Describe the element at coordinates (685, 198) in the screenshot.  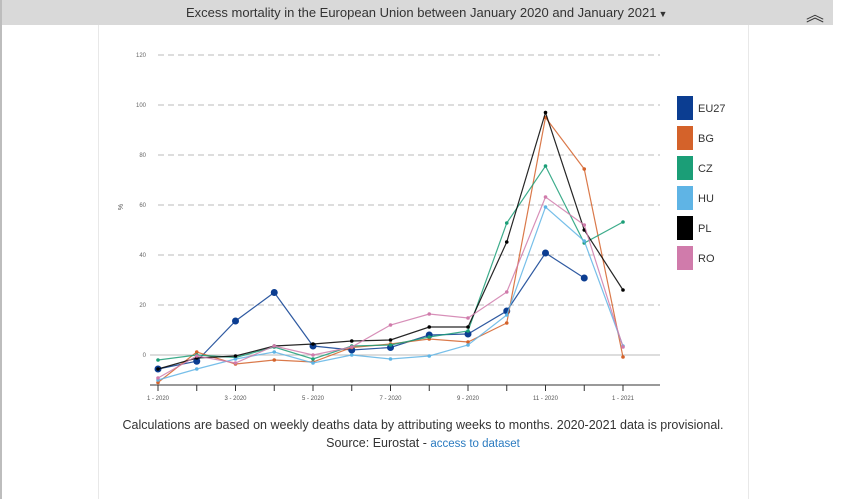
I see `legend-swatch-hu` at that location.